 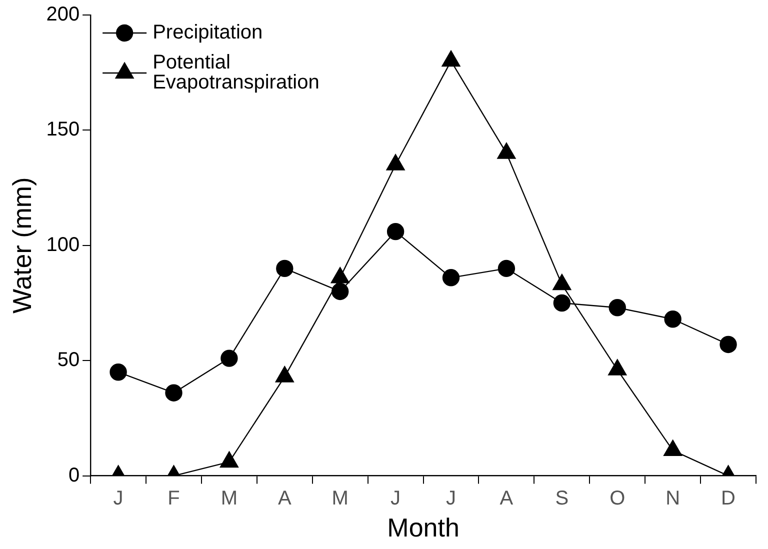 What do you see at coordinates (236, 73) in the screenshot?
I see `legend-label: Potential Evapotranspiration` at bounding box center [236, 73].